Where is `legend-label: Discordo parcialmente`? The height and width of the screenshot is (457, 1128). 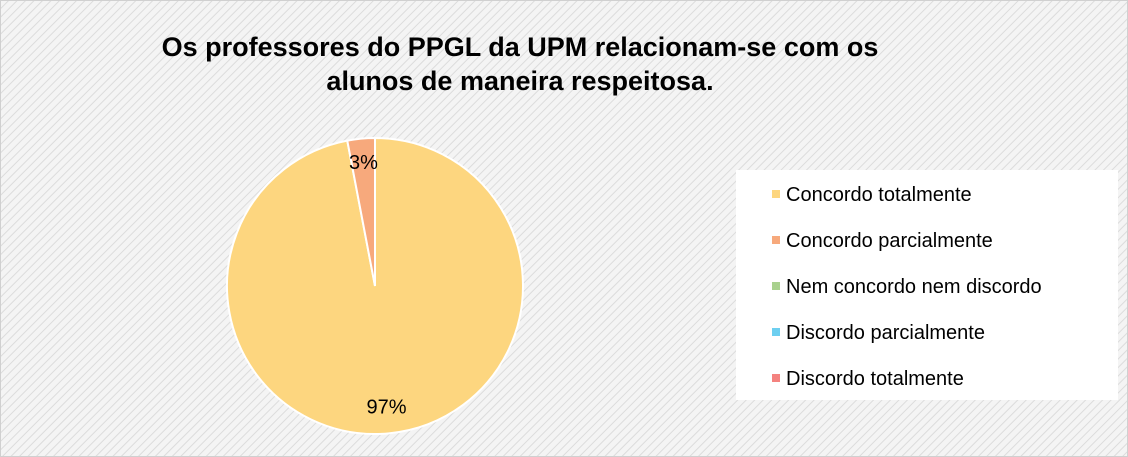
legend-label: Discordo parcialmente is located at coordinates (885, 333).